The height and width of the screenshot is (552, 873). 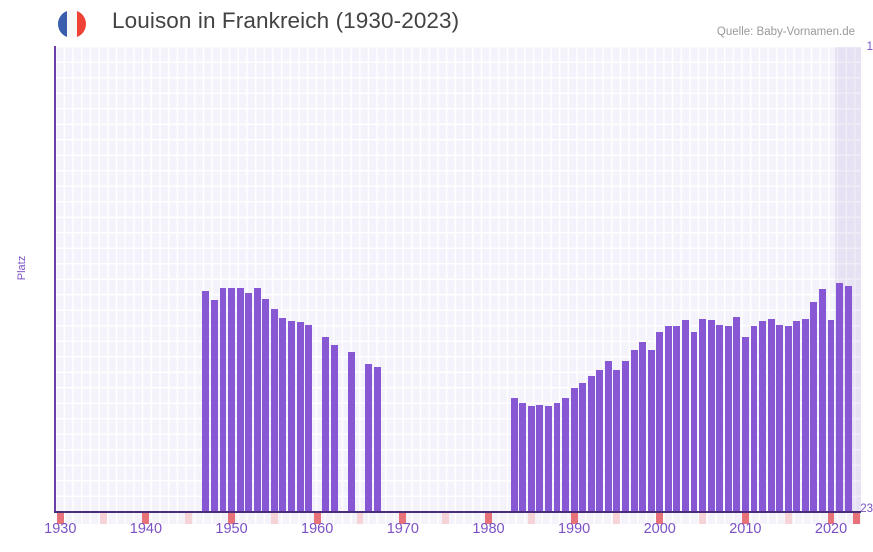 What do you see at coordinates (55, 279) in the screenshot?
I see `y-axis-line` at bounding box center [55, 279].